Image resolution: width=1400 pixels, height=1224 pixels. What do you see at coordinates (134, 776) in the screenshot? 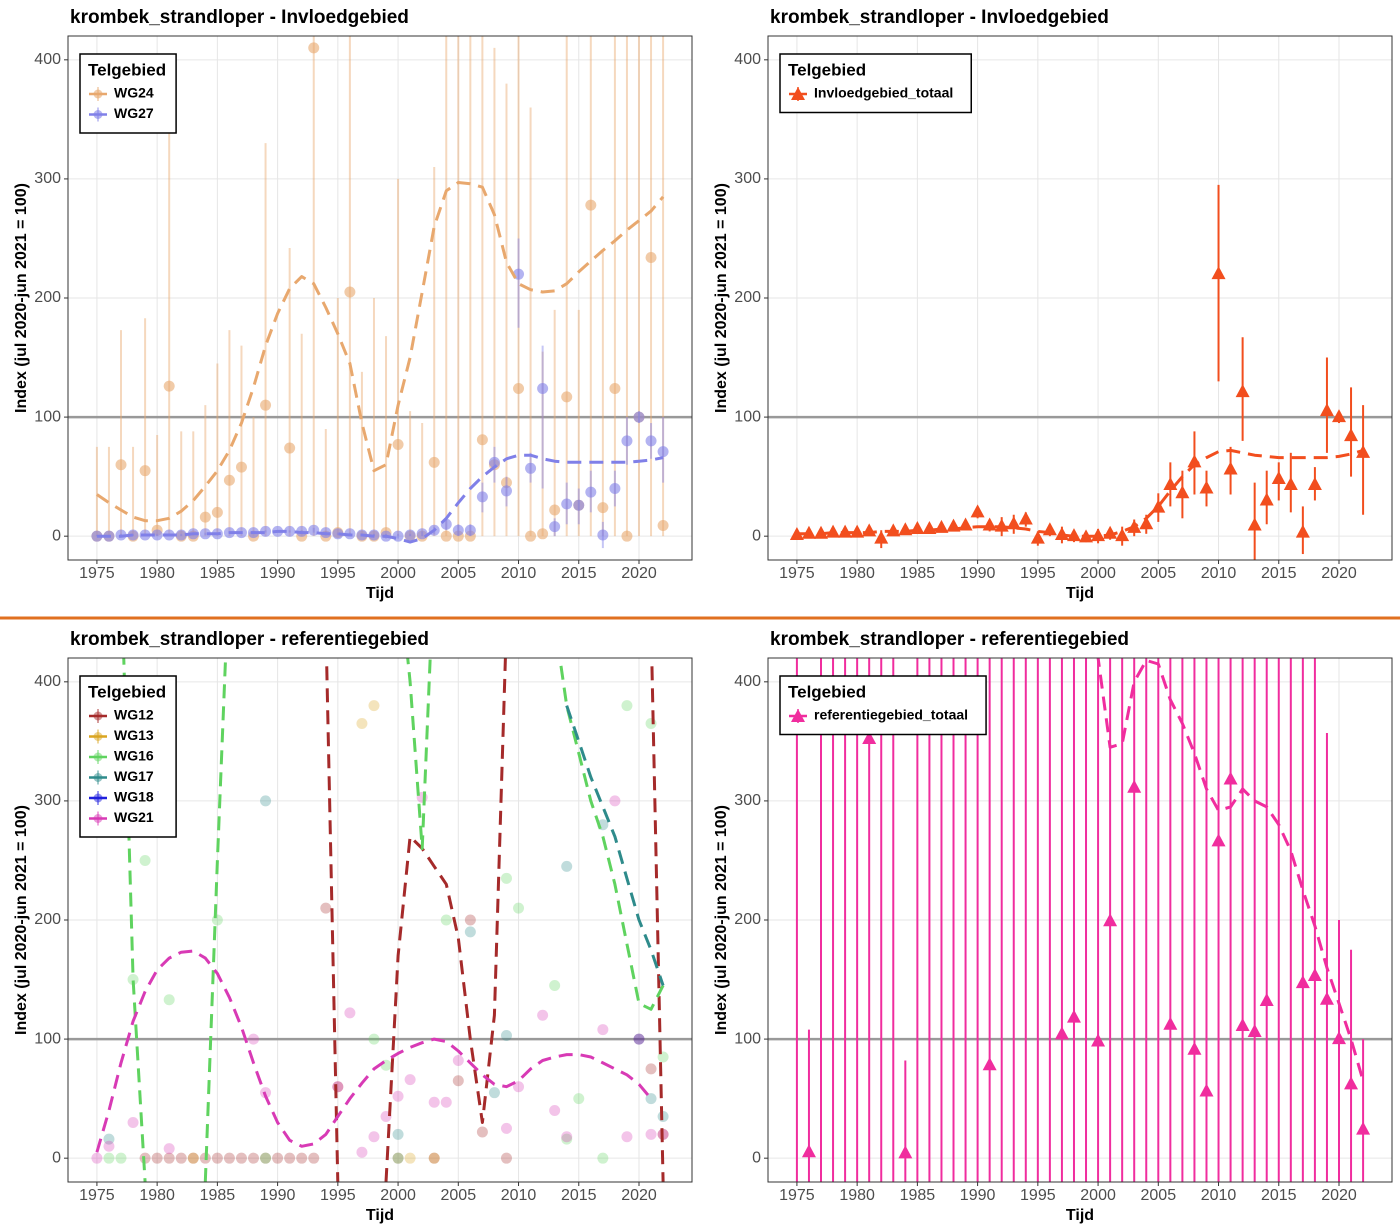
I see `legend-label: WG17` at bounding box center [134, 776].